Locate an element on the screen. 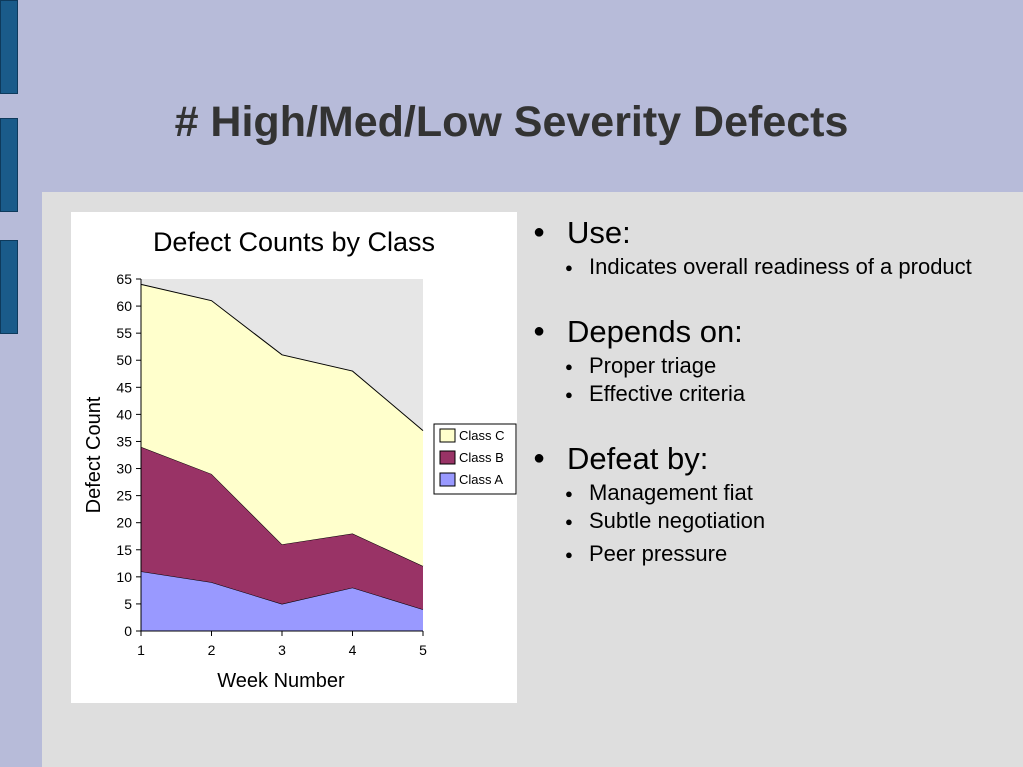  y-tick-label: 0 is located at coordinates (128, 631).